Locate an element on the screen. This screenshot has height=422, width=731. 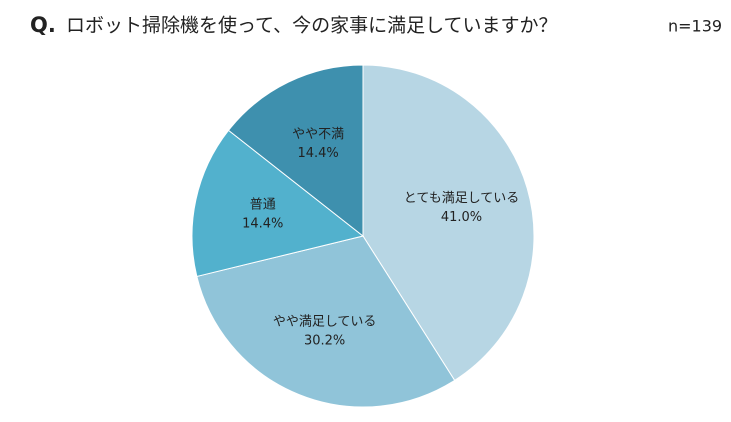
chart-title: ロボット掃除機を使って、今の家事に満足していますか？ is located at coordinates (312, 26).